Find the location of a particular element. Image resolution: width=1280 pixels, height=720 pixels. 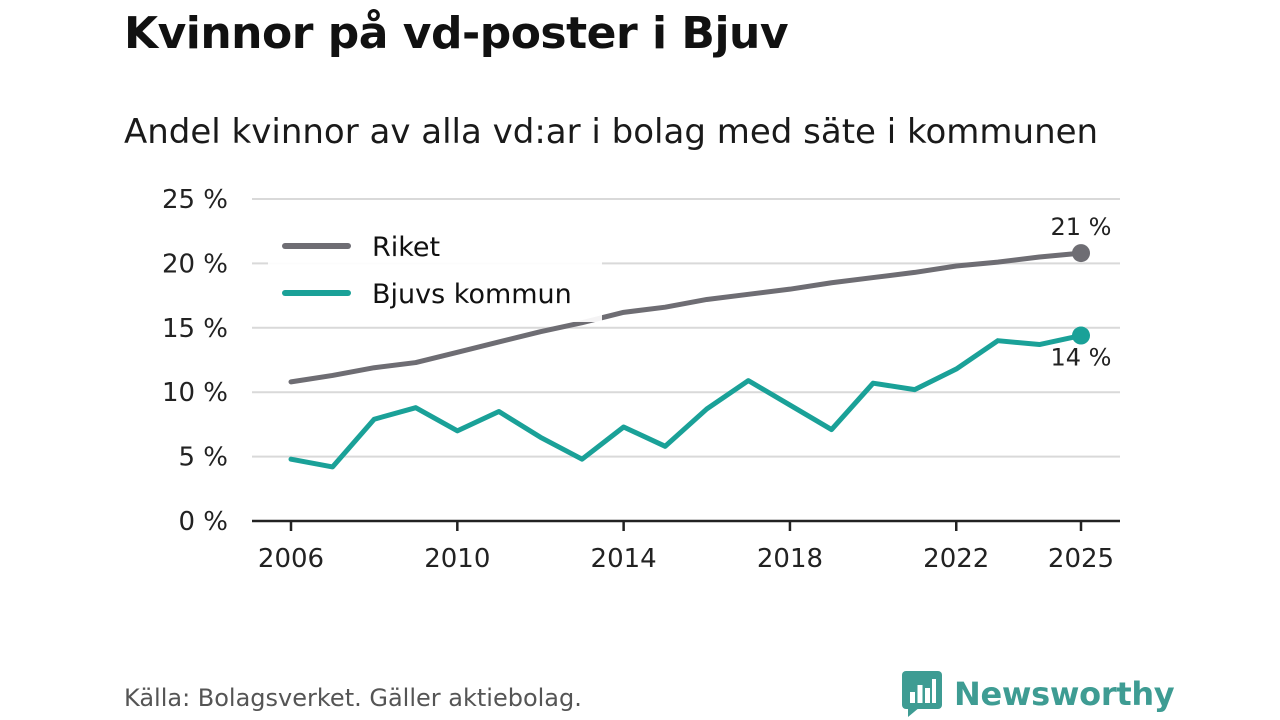

legend-label: Bjuvs kommun is located at coordinates (472, 294).